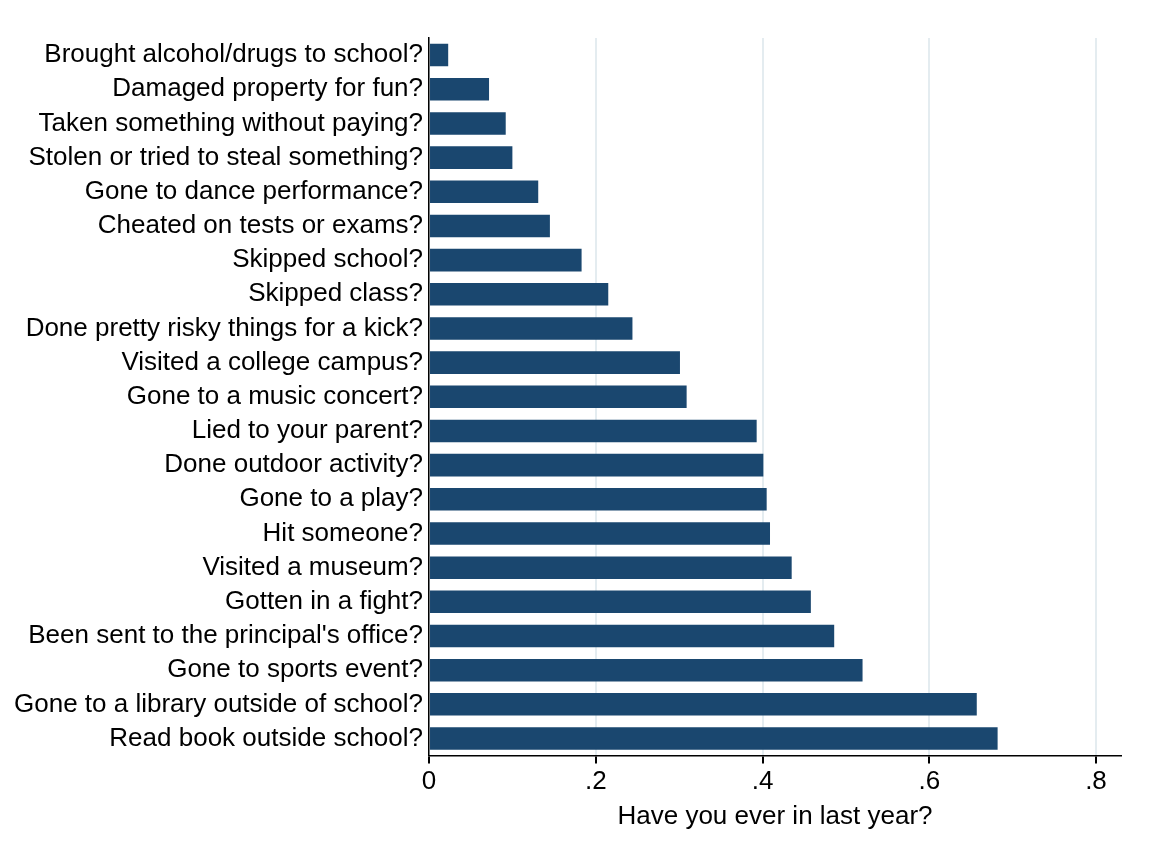 The height and width of the screenshot is (848, 1149). Describe the element at coordinates (343, 531) in the screenshot. I see `y-tick-label: Hit someone?` at that location.